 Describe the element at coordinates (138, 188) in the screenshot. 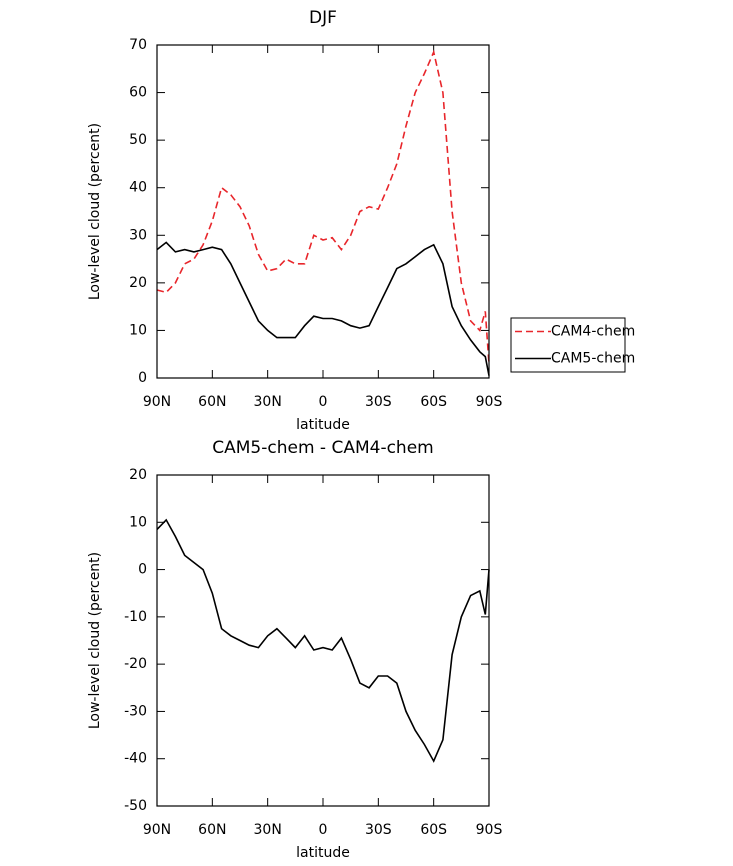

I see `y-tick-label: 40` at that location.